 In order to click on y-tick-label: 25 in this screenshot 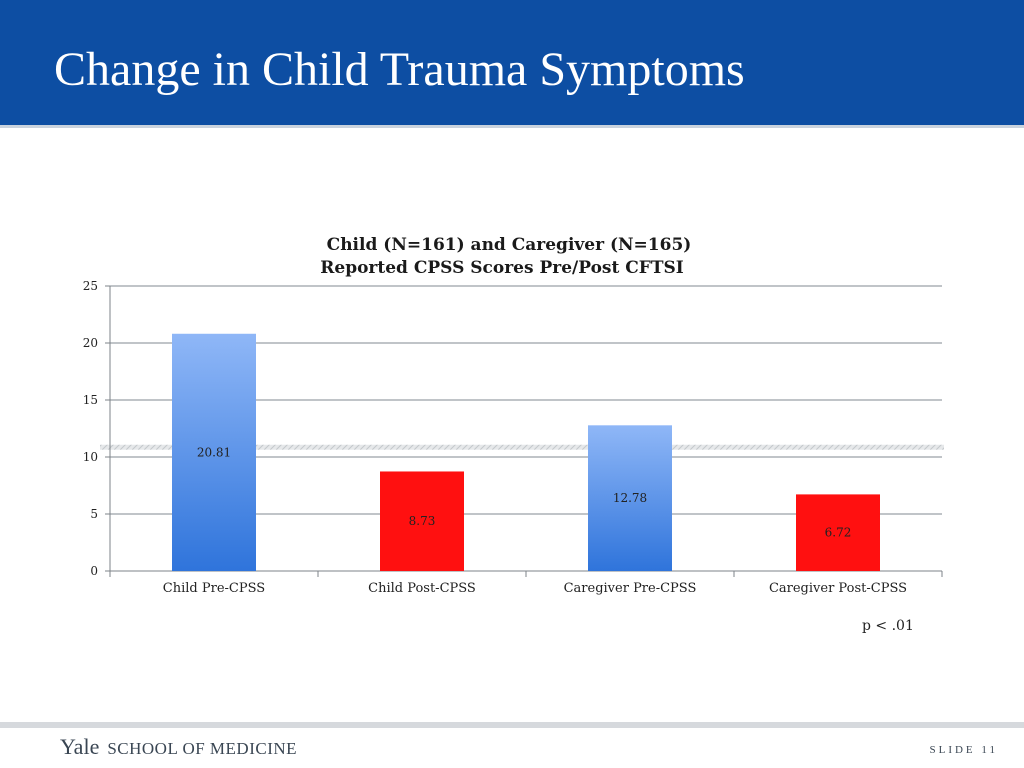, I will do `click(90, 286)`.